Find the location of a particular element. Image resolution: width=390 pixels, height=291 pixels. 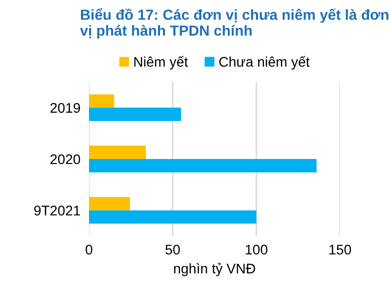

y-tick-label: 9T2021 is located at coordinates (57, 211).